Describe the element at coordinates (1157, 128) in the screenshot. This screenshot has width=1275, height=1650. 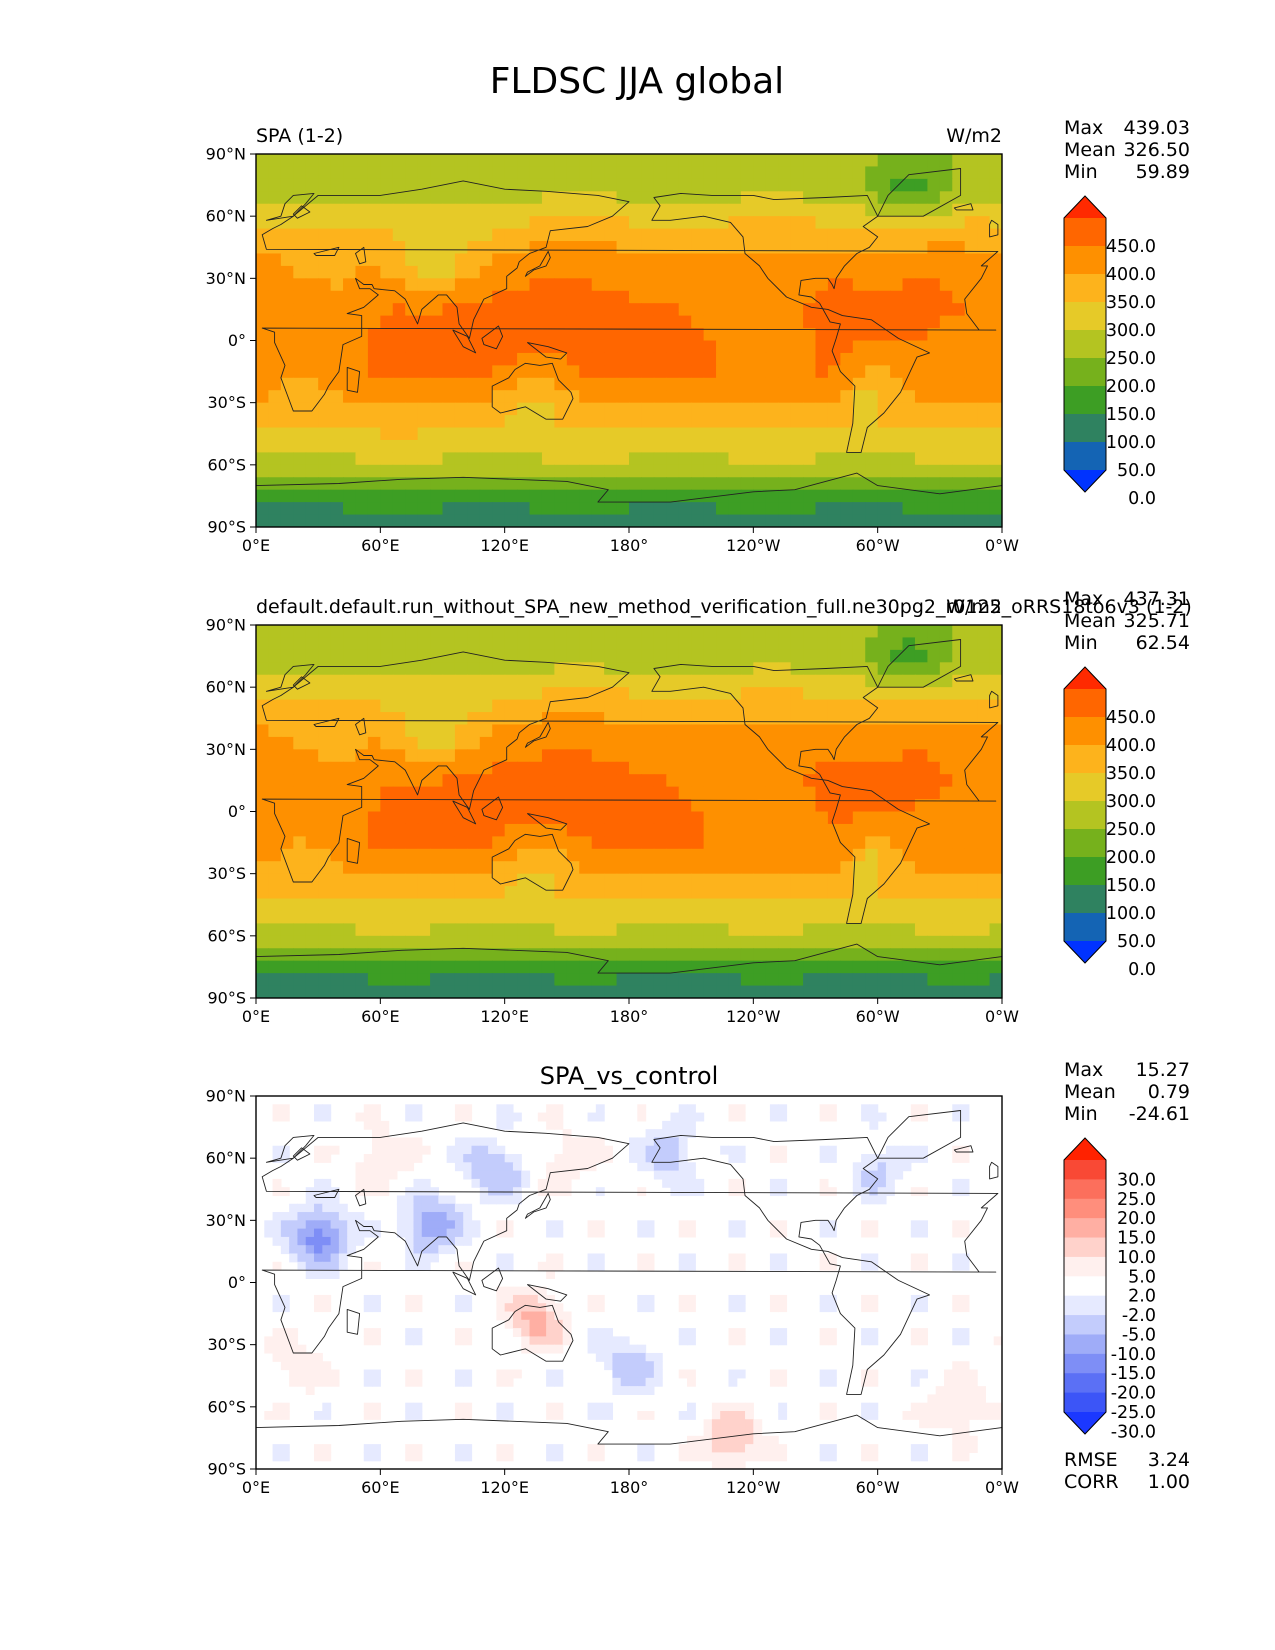
I see `stat-value: 439.03` at that location.